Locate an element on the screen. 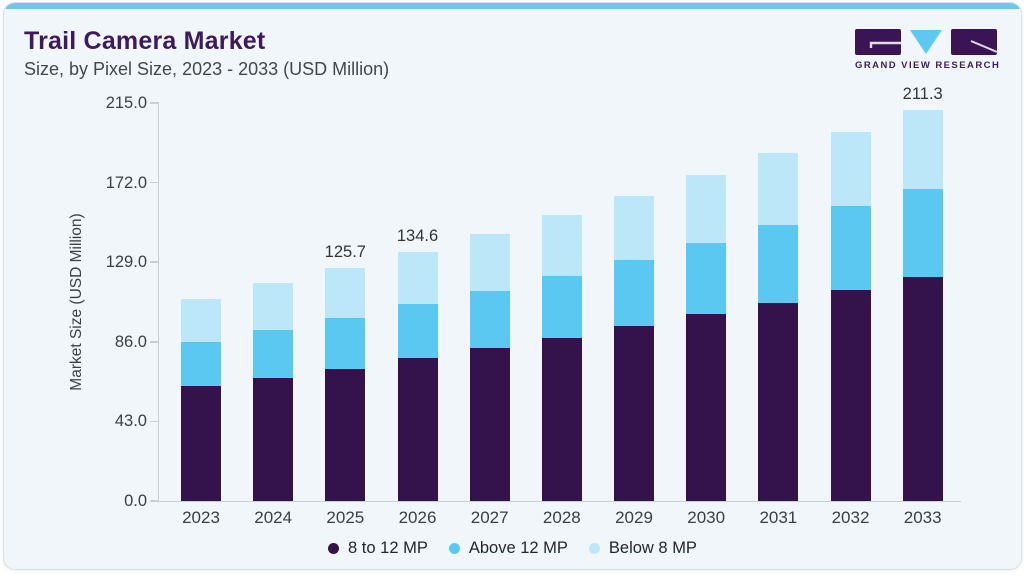 This screenshot has height=576, width=1025. x-axis-label: 2026 is located at coordinates (417, 517).